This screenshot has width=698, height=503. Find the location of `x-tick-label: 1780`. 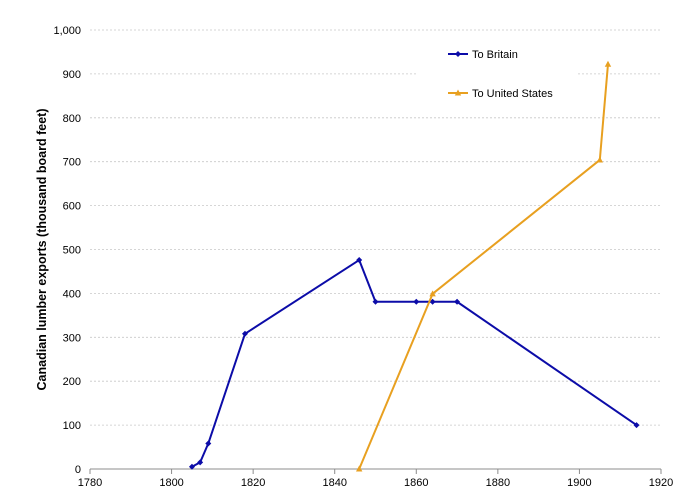

x-tick-label: 1780 is located at coordinates (90, 483).